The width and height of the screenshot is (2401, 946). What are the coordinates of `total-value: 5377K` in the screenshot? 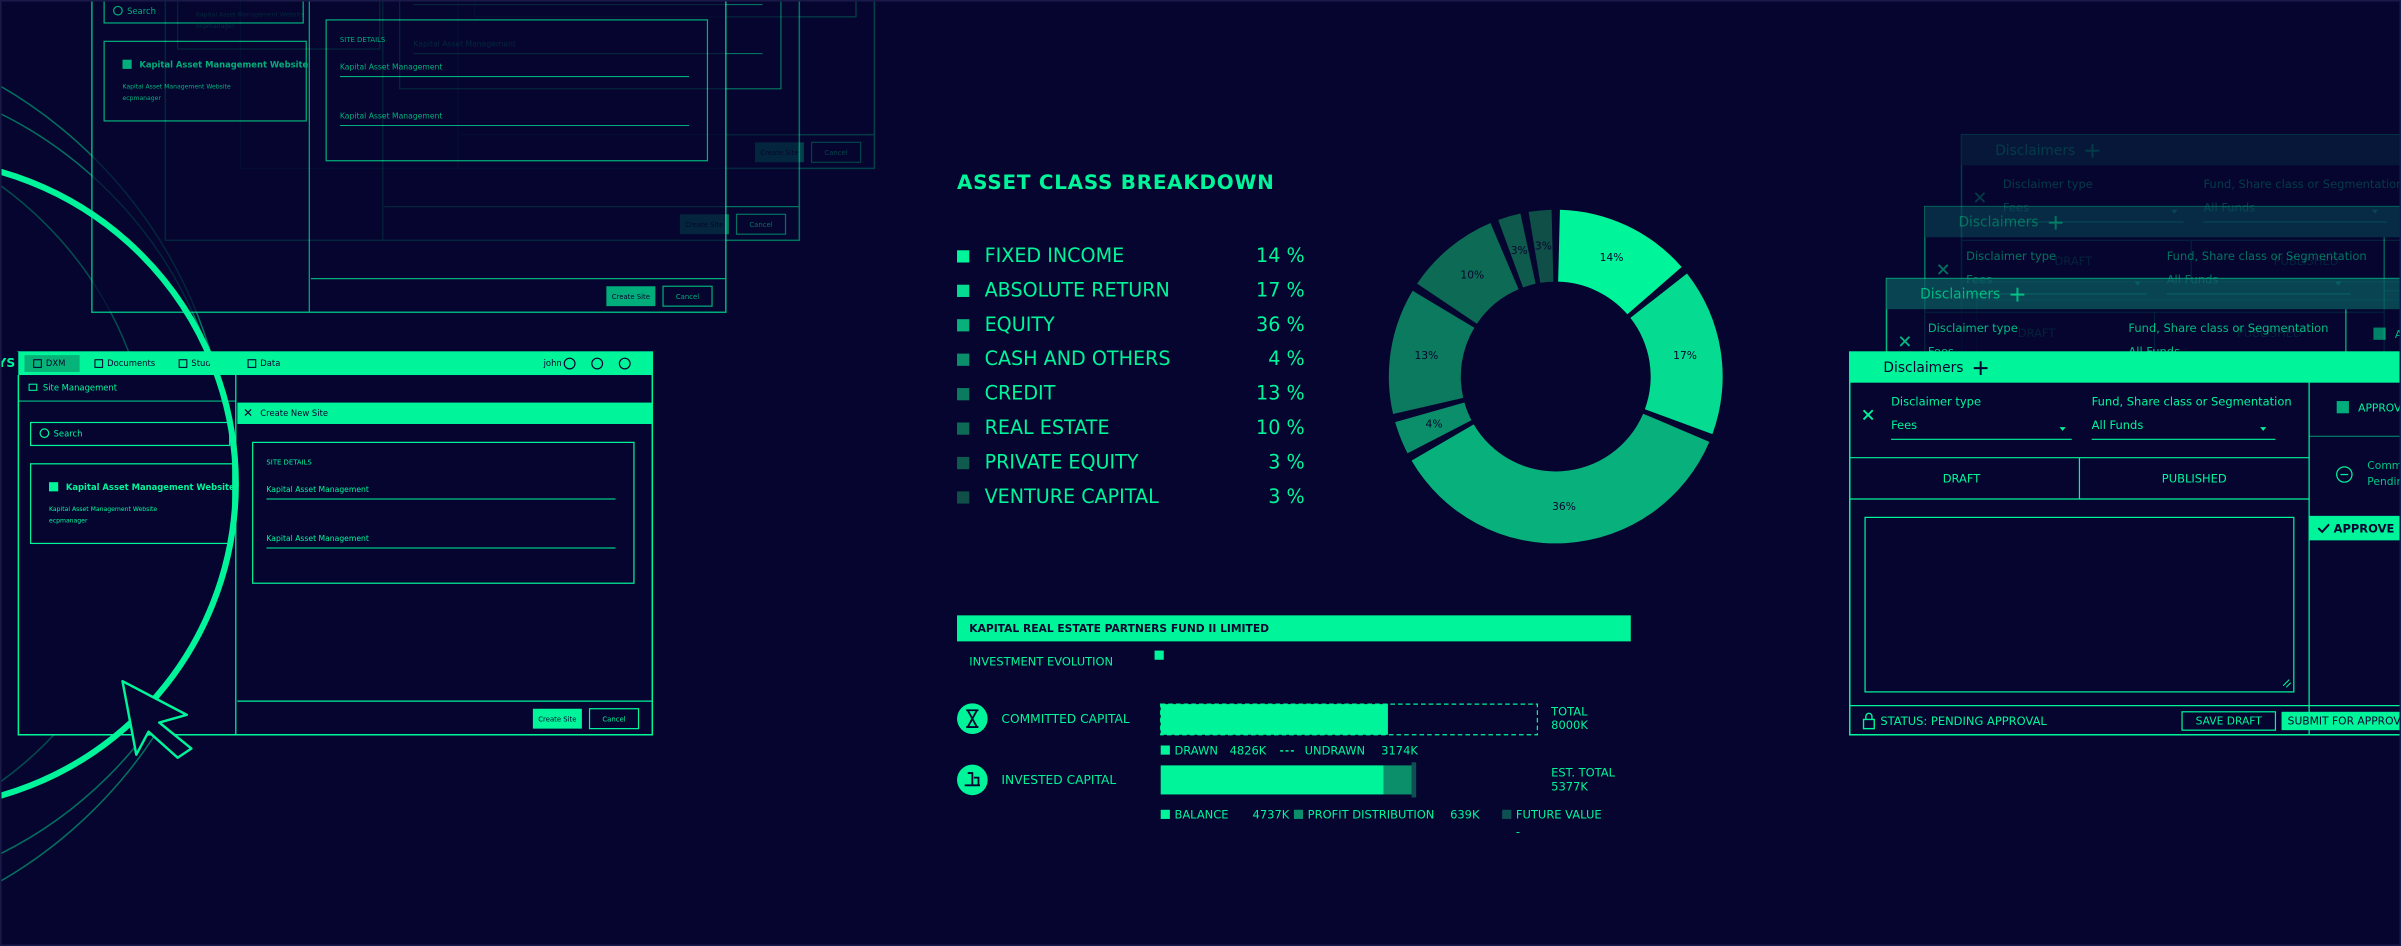 It's located at (1569, 786).